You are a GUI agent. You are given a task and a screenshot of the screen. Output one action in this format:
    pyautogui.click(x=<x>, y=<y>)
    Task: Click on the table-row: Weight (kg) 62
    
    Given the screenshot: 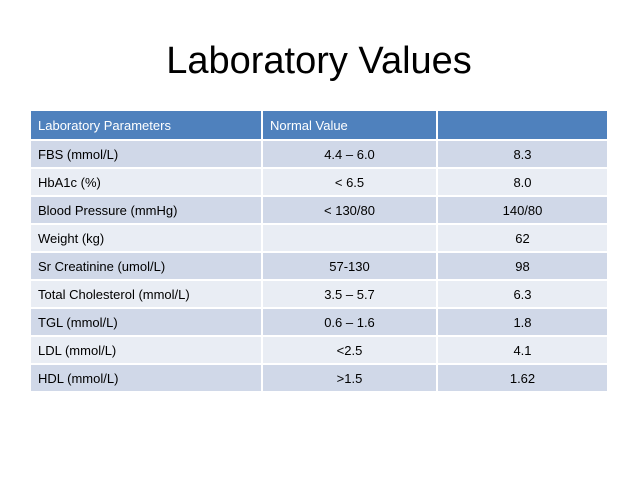 What is the action you would take?
    pyautogui.click(x=319, y=238)
    